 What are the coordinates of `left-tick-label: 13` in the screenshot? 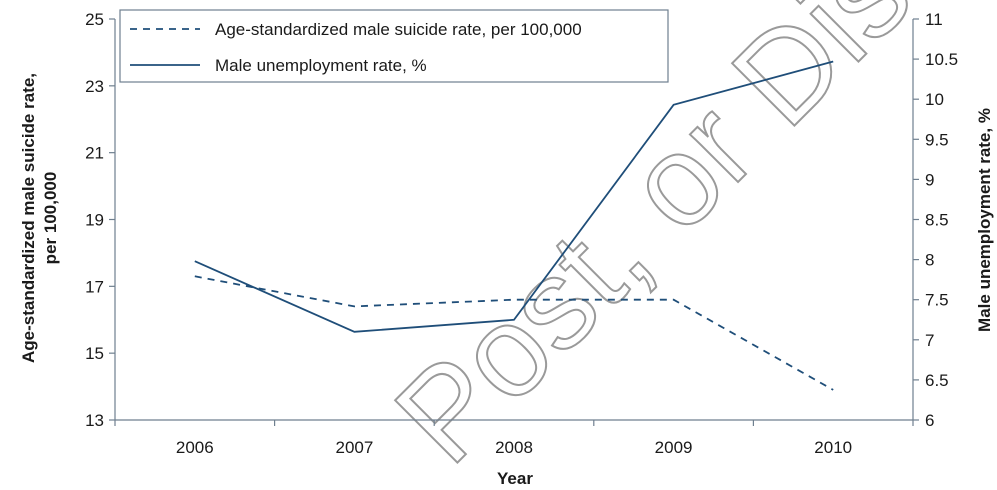 It's located at (94, 420).